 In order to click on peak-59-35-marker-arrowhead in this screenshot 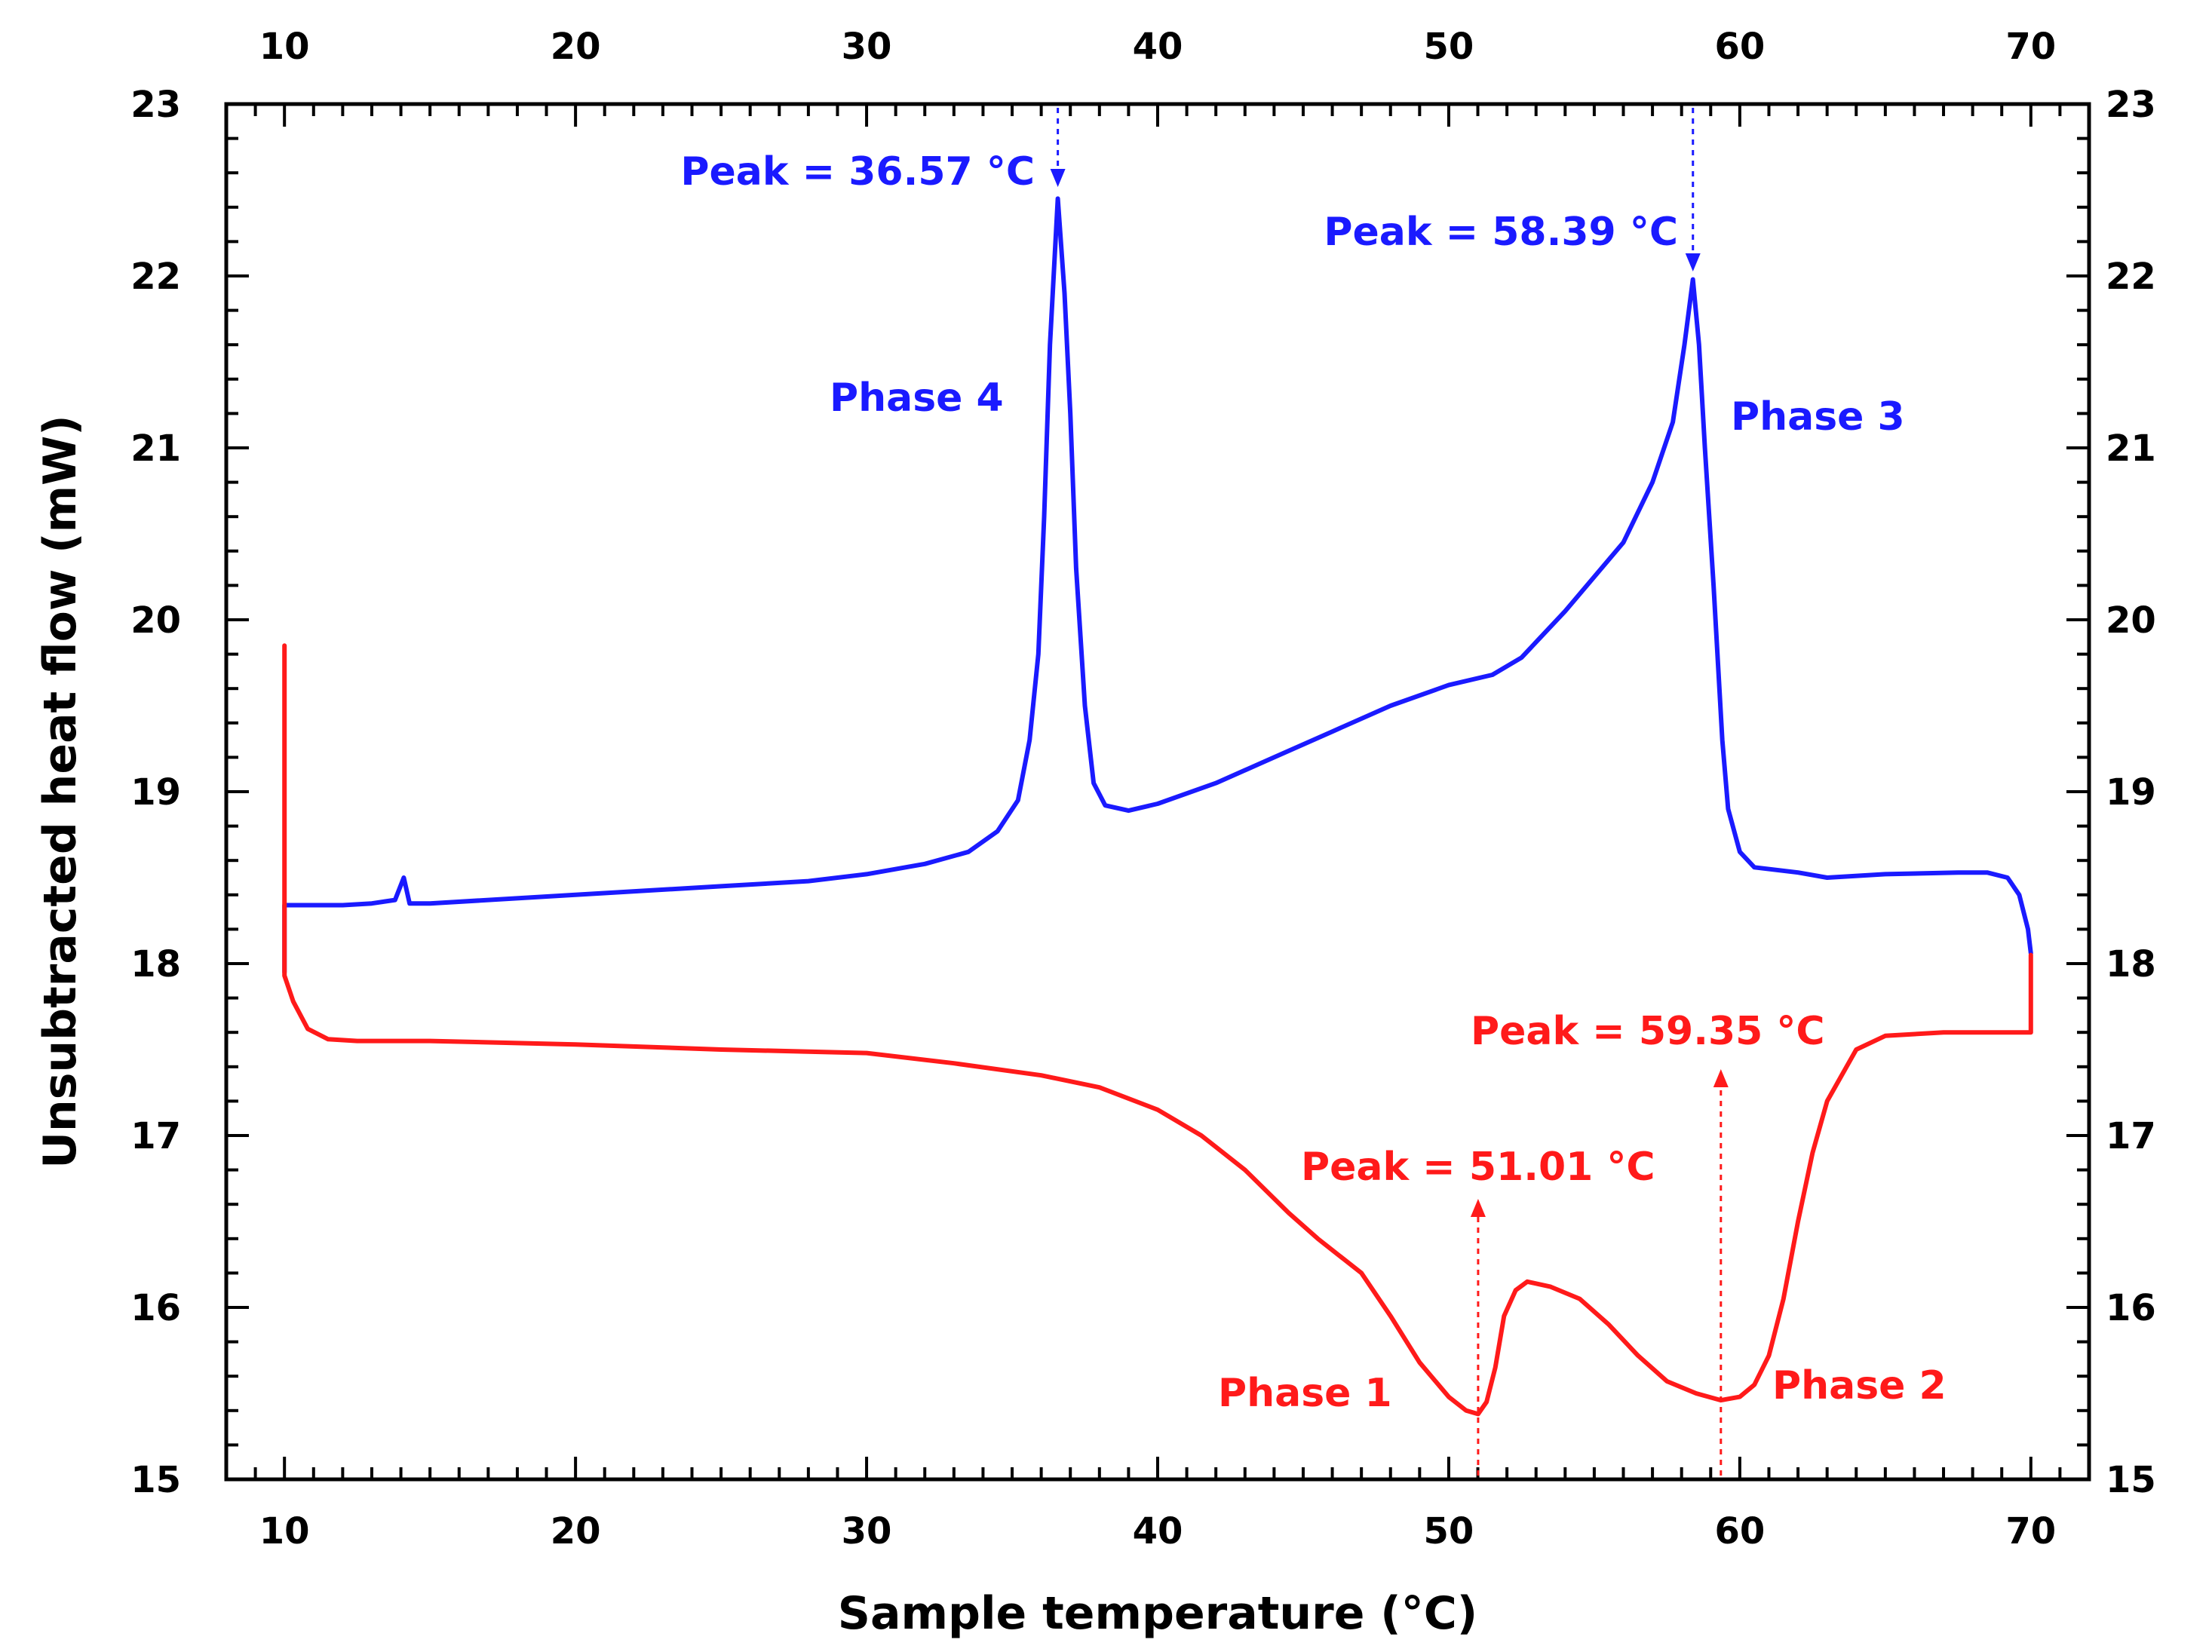, I will do `click(1721, 1078)`.